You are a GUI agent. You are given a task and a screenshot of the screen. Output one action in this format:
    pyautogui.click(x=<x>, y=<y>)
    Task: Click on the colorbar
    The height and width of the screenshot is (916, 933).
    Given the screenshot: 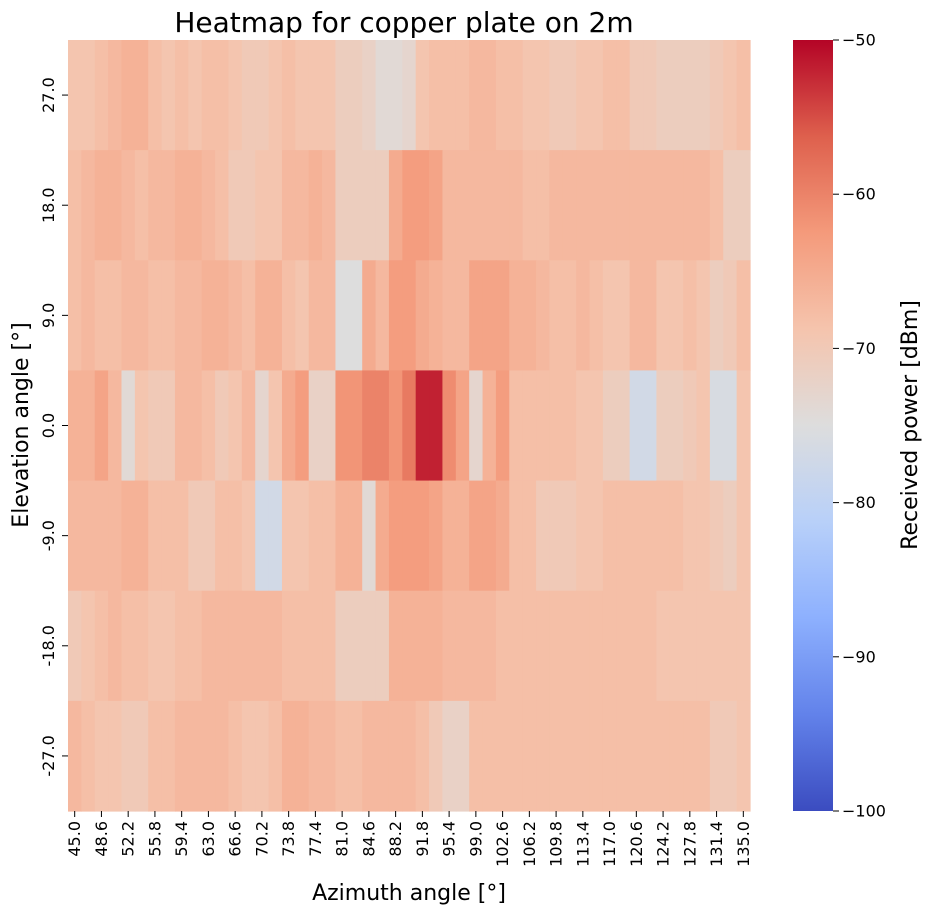 What is the action you would take?
    pyautogui.click(x=813, y=425)
    